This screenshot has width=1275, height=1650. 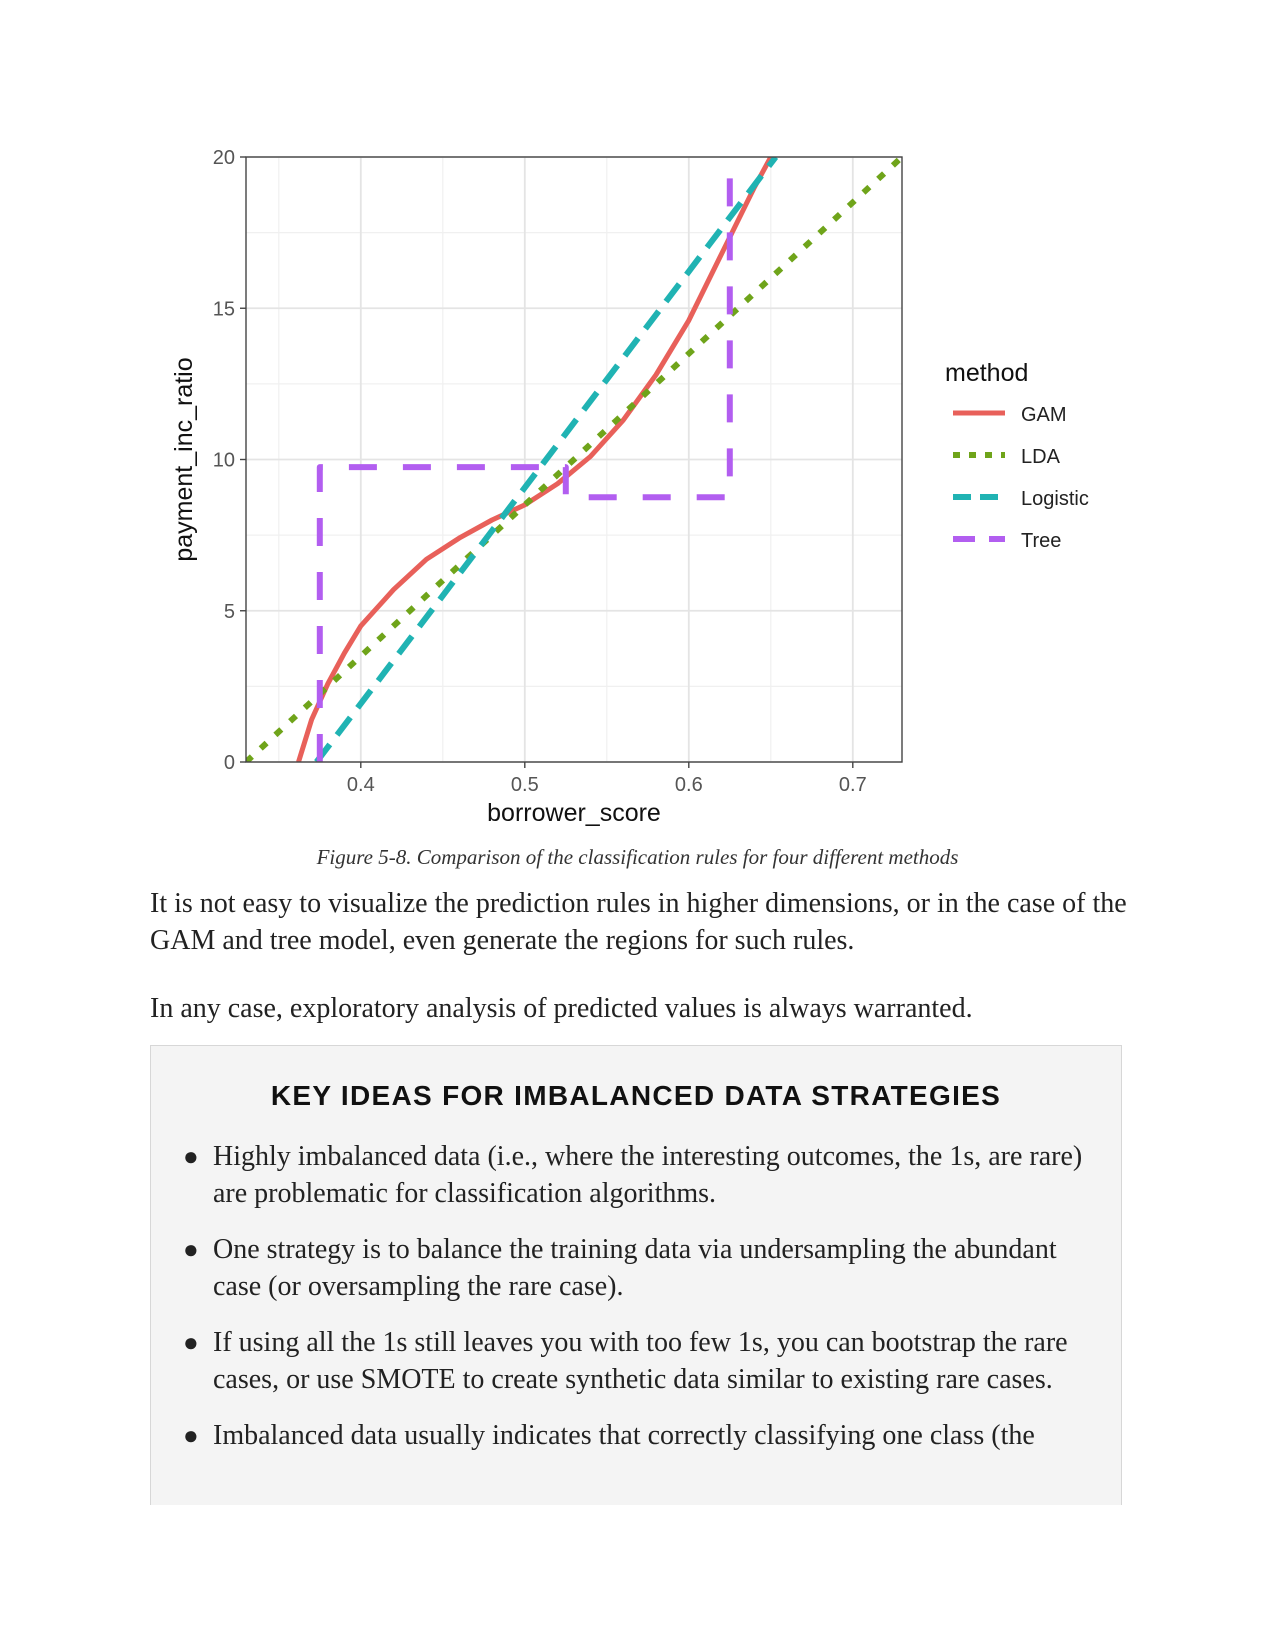 I want to click on y-tick-label: 15, so click(x=224, y=309).